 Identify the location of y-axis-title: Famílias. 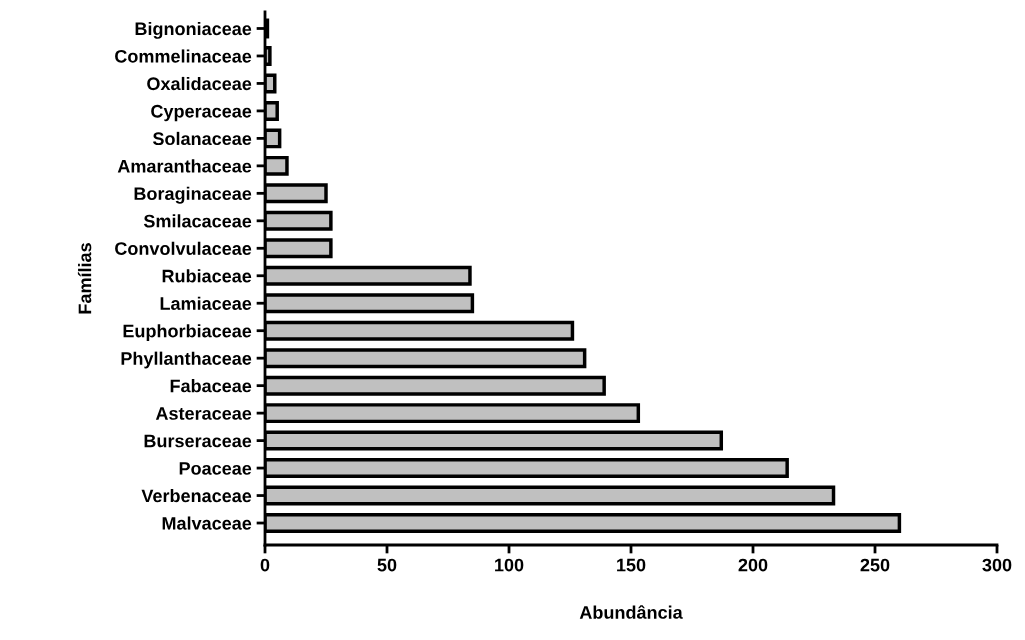
(84, 278).